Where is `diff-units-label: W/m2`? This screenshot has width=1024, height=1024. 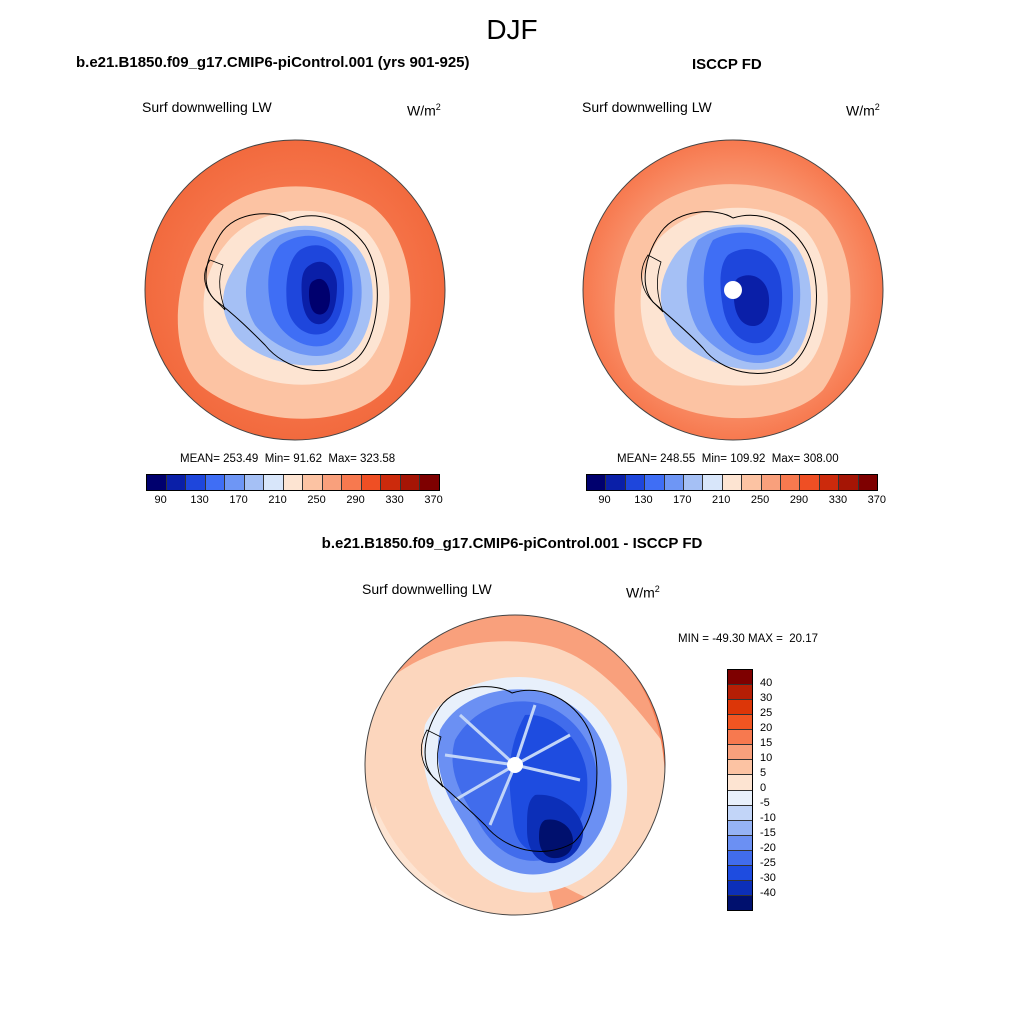 diff-units-label: W/m2 is located at coordinates (643, 592).